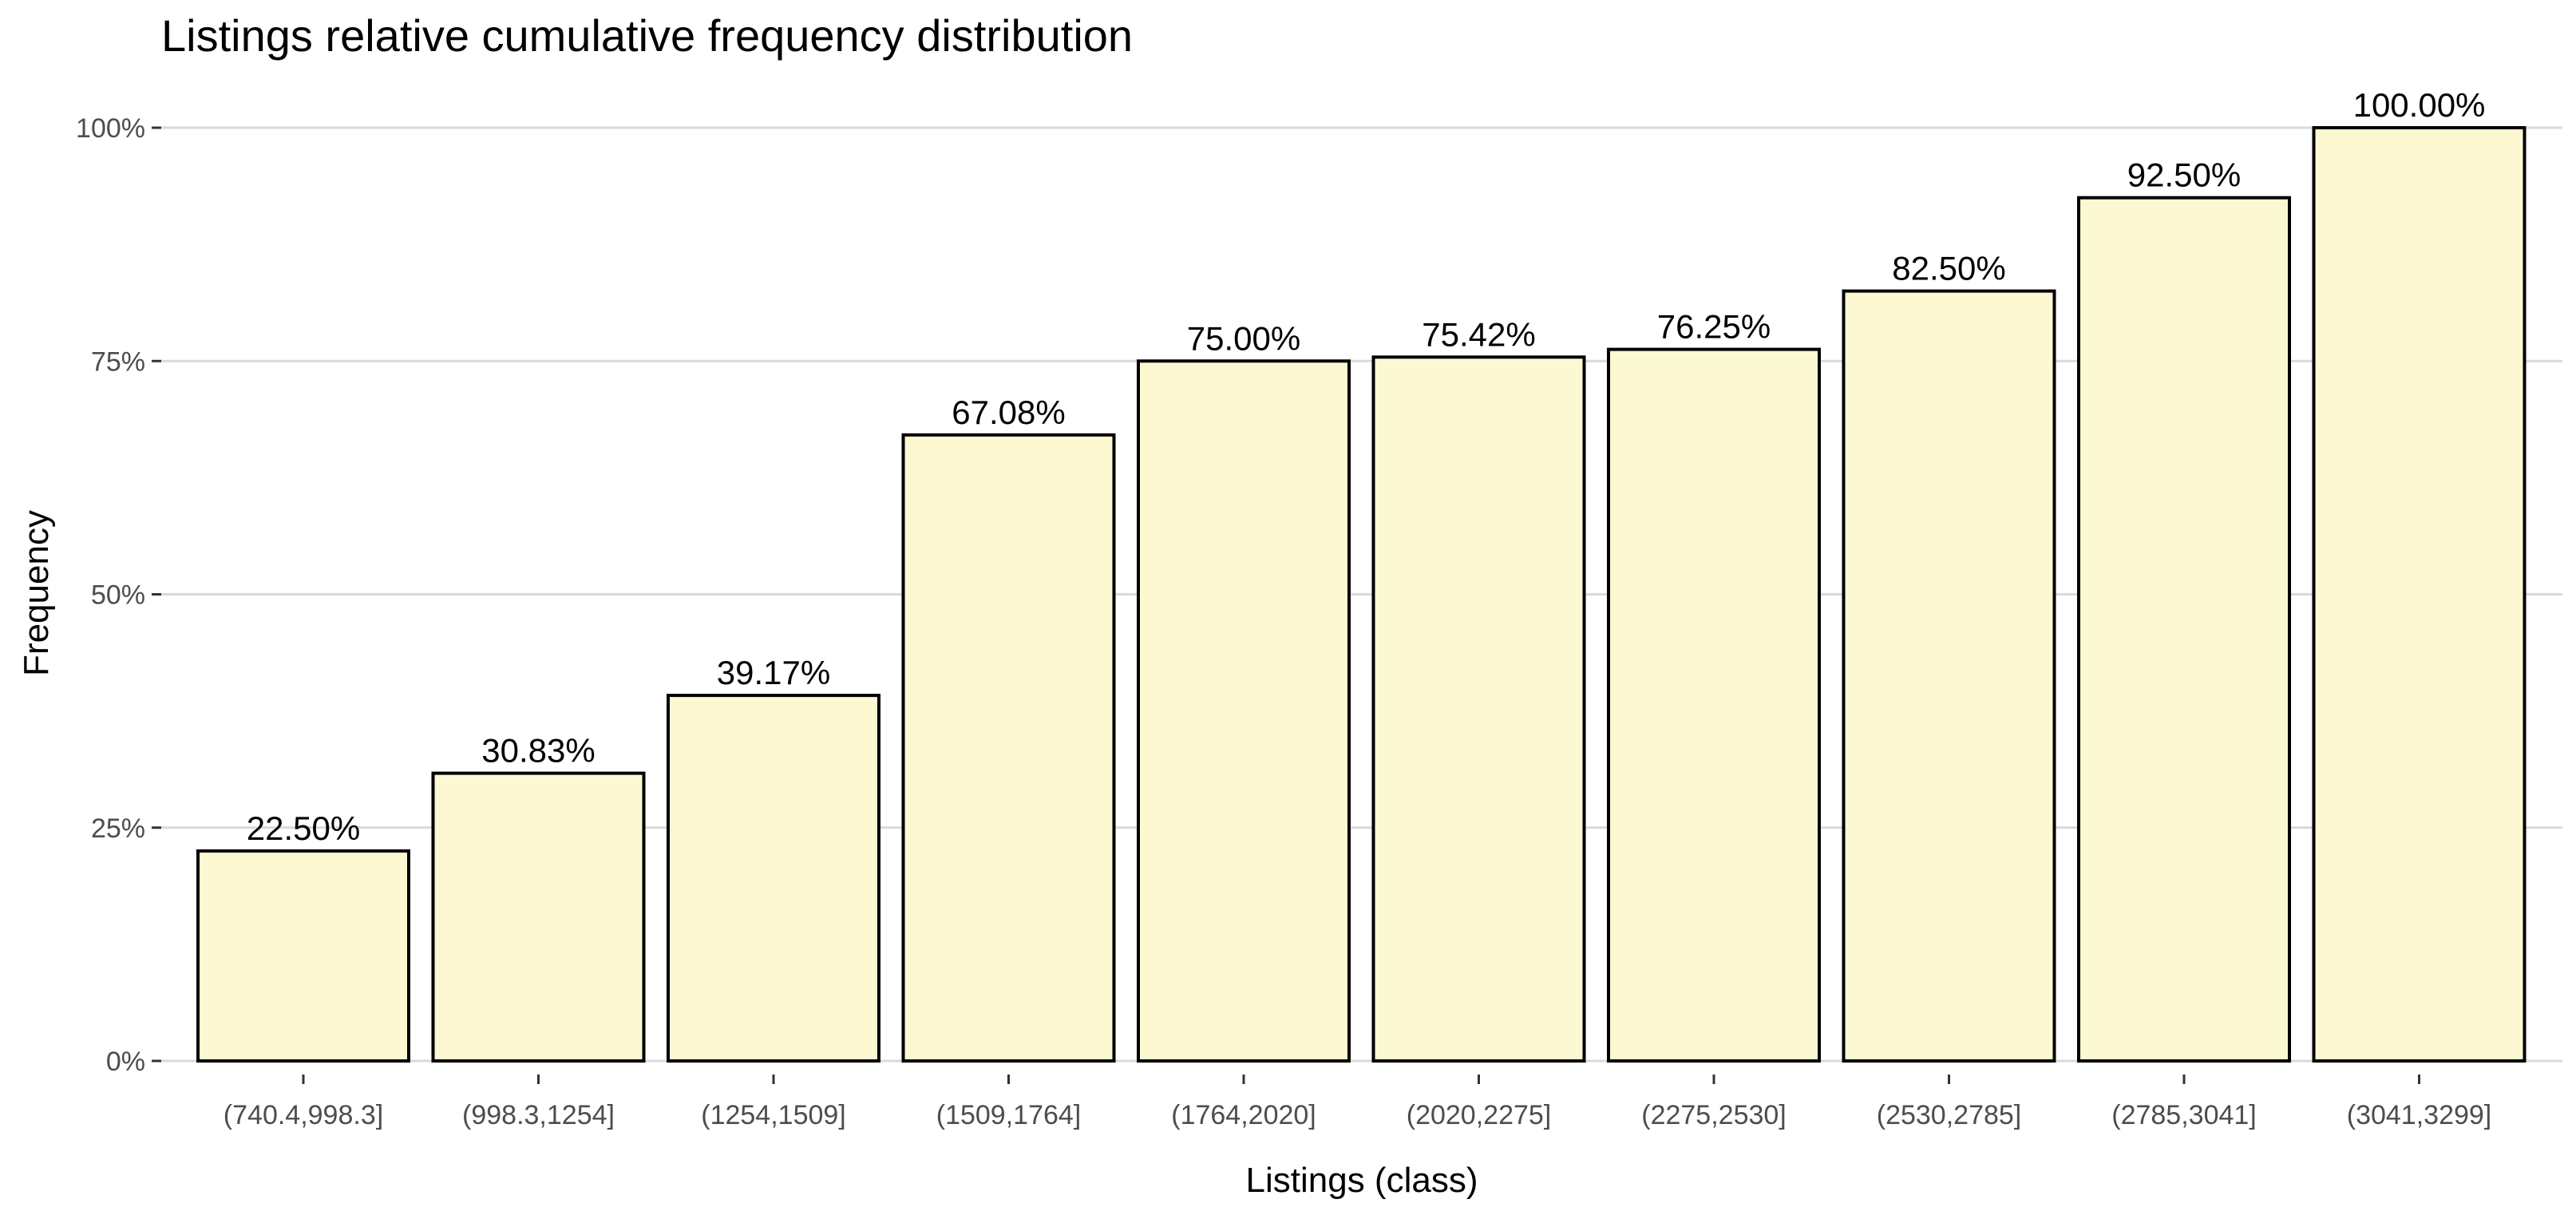 The width and height of the screenshot is (2576, 1219). What do you see at coordinates (1243, 338) in the screenshot?
I see `bar-value-label: 75.00%` at bounding box center [1243, 338].